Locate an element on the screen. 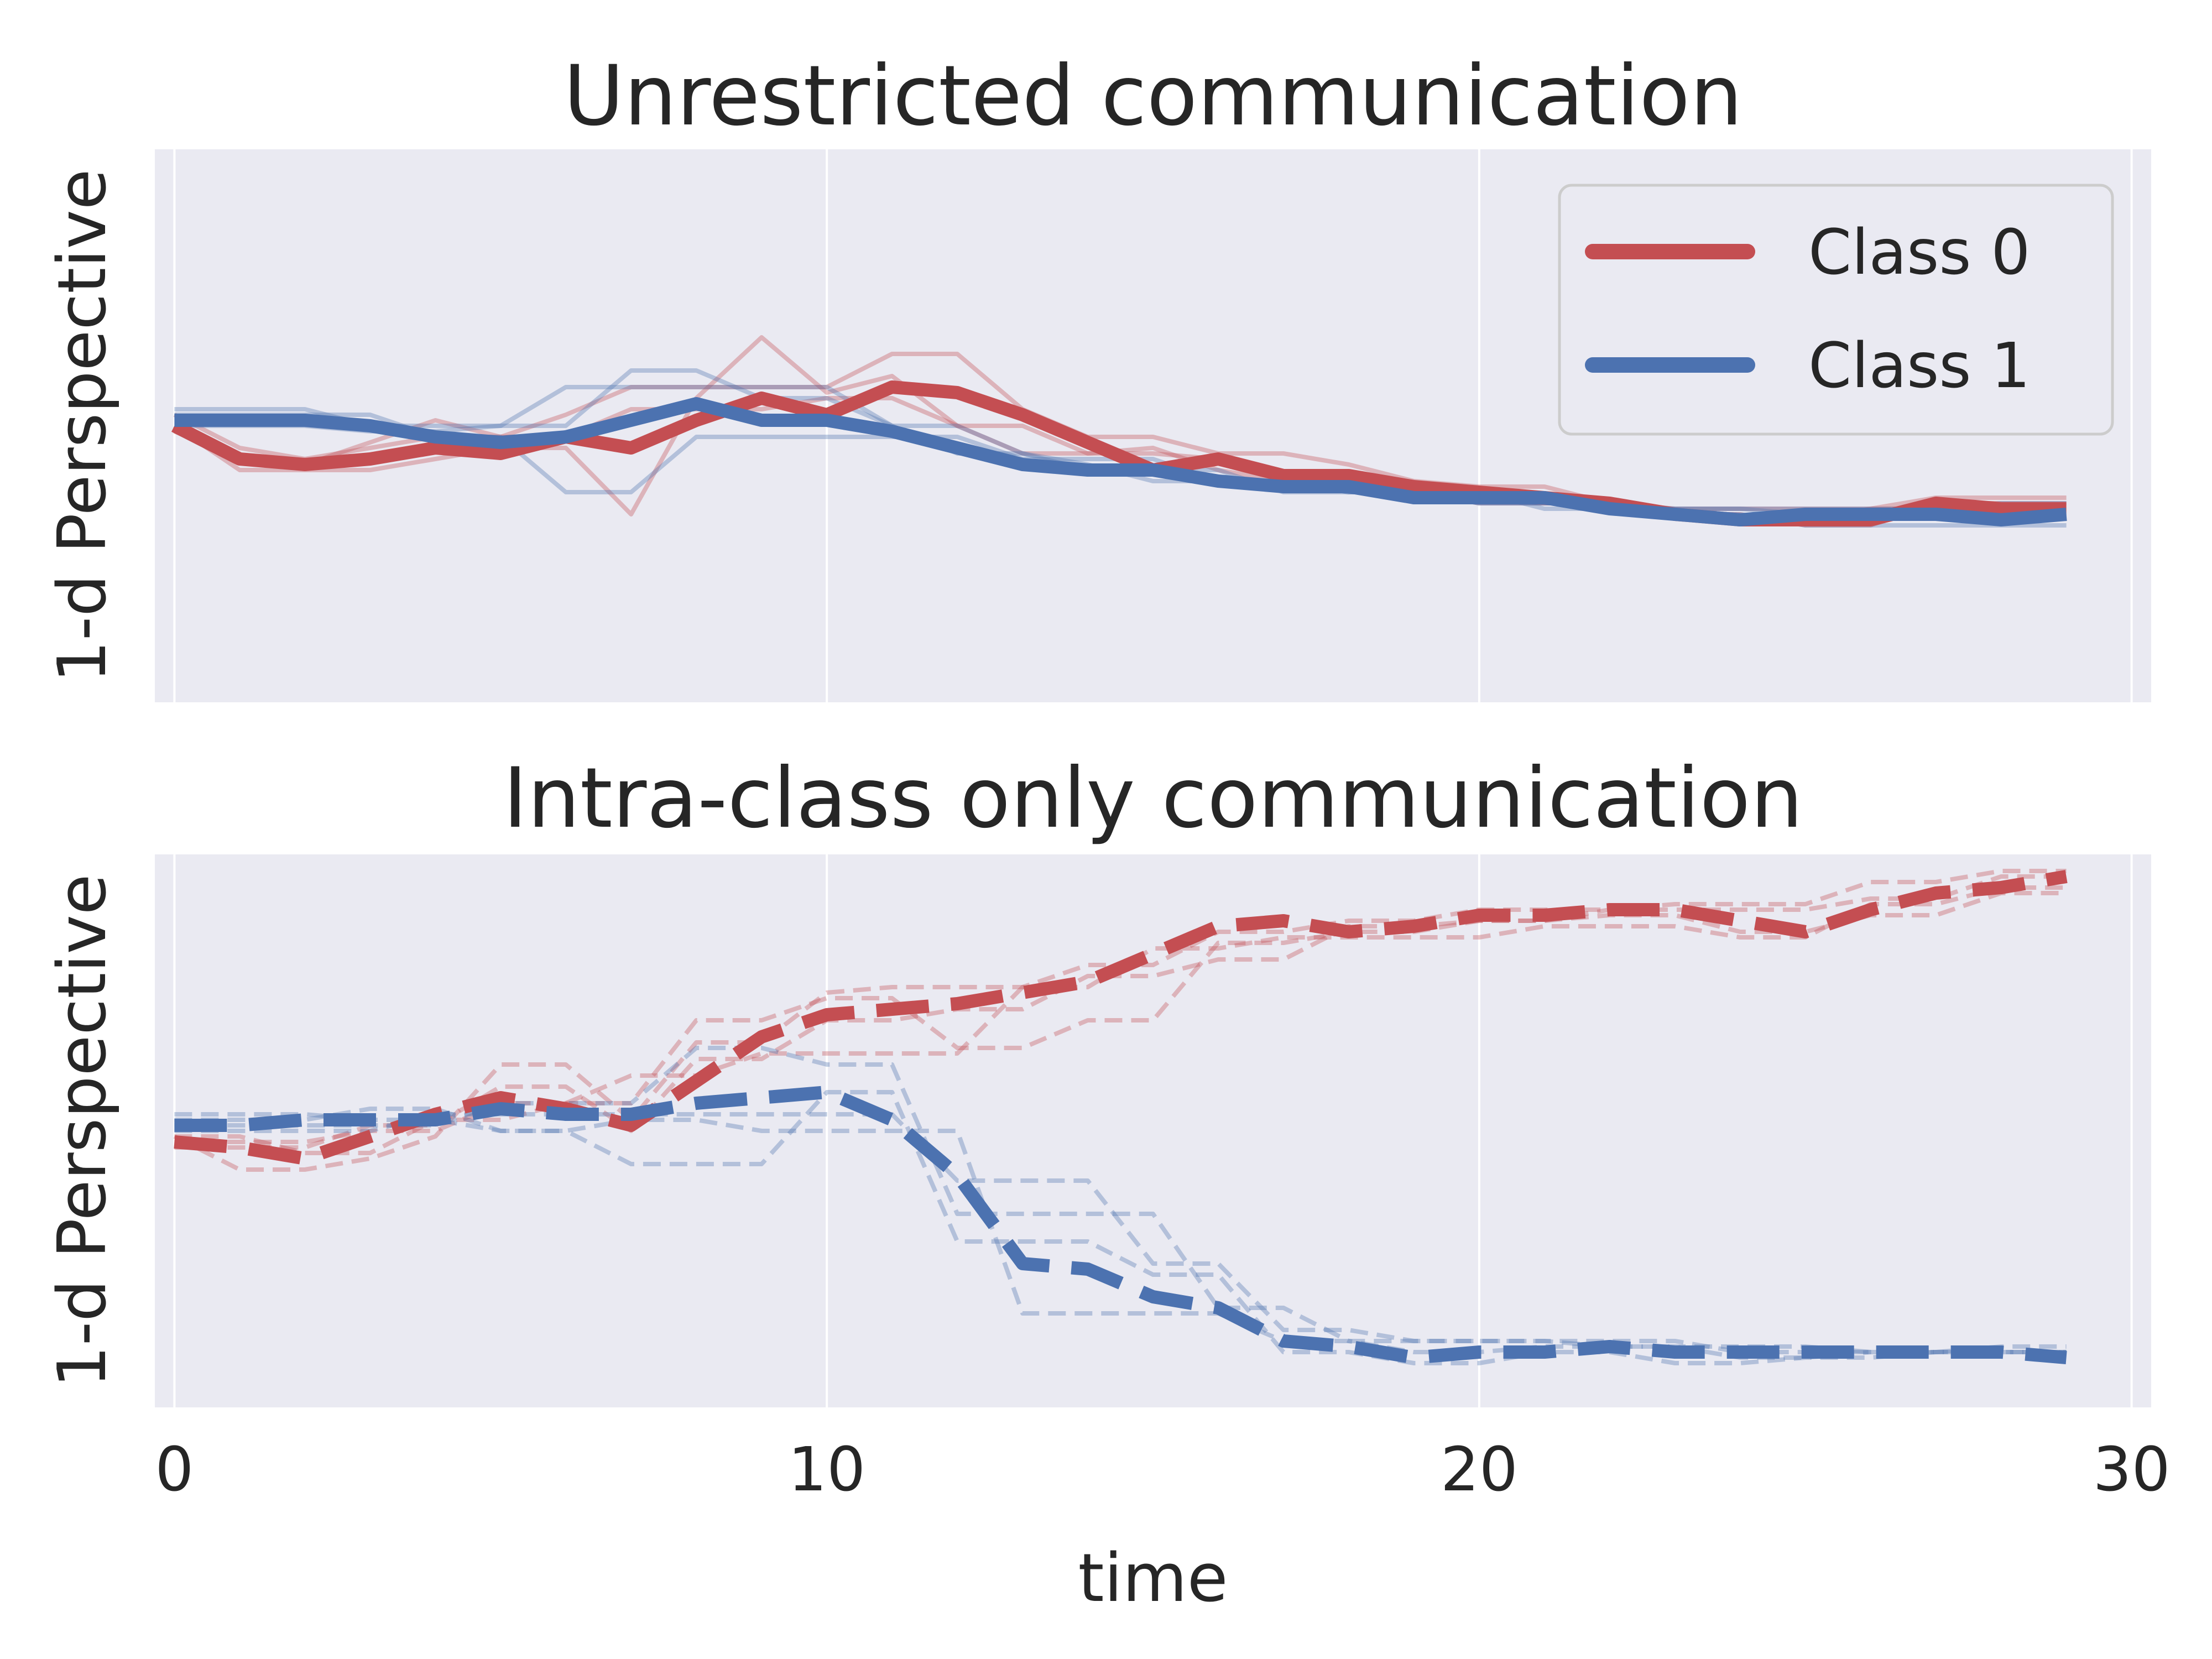  legend: Class 0 Class 1 is located at coordinates (1836, 310).